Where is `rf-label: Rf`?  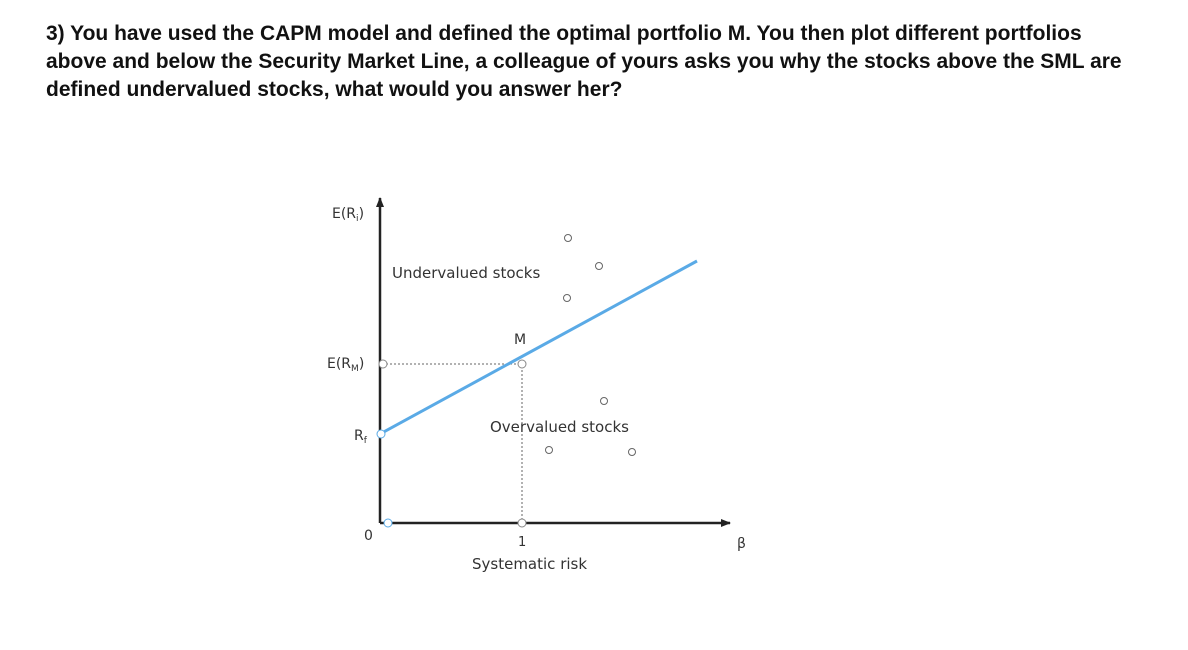 rf-label: Rf is located at coordinates (361, 437).